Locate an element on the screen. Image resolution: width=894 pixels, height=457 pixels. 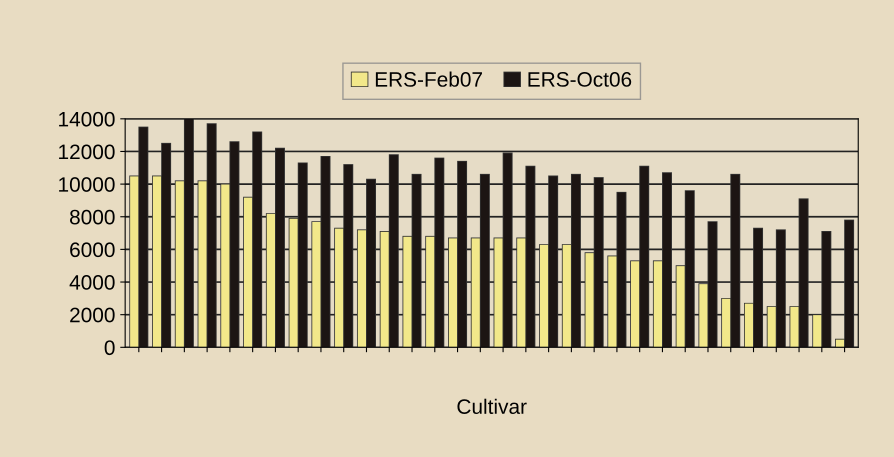
y-tick-label: 2000 is located at coordinates (92, 315).